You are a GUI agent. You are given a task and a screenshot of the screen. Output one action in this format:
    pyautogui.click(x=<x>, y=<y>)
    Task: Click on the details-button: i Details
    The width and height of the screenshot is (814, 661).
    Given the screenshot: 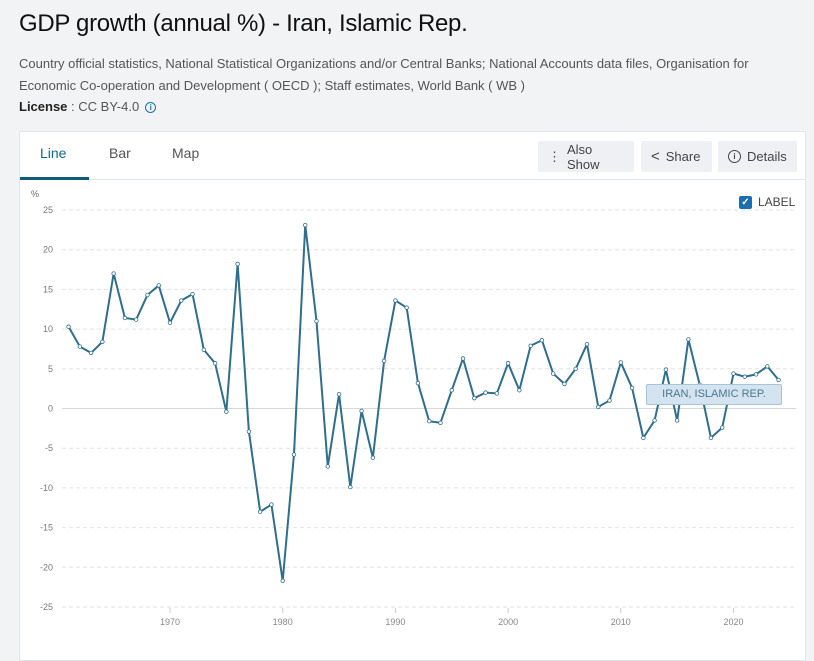 What is the action you would take?
    pyautogui.click(x=757, y=156)
    